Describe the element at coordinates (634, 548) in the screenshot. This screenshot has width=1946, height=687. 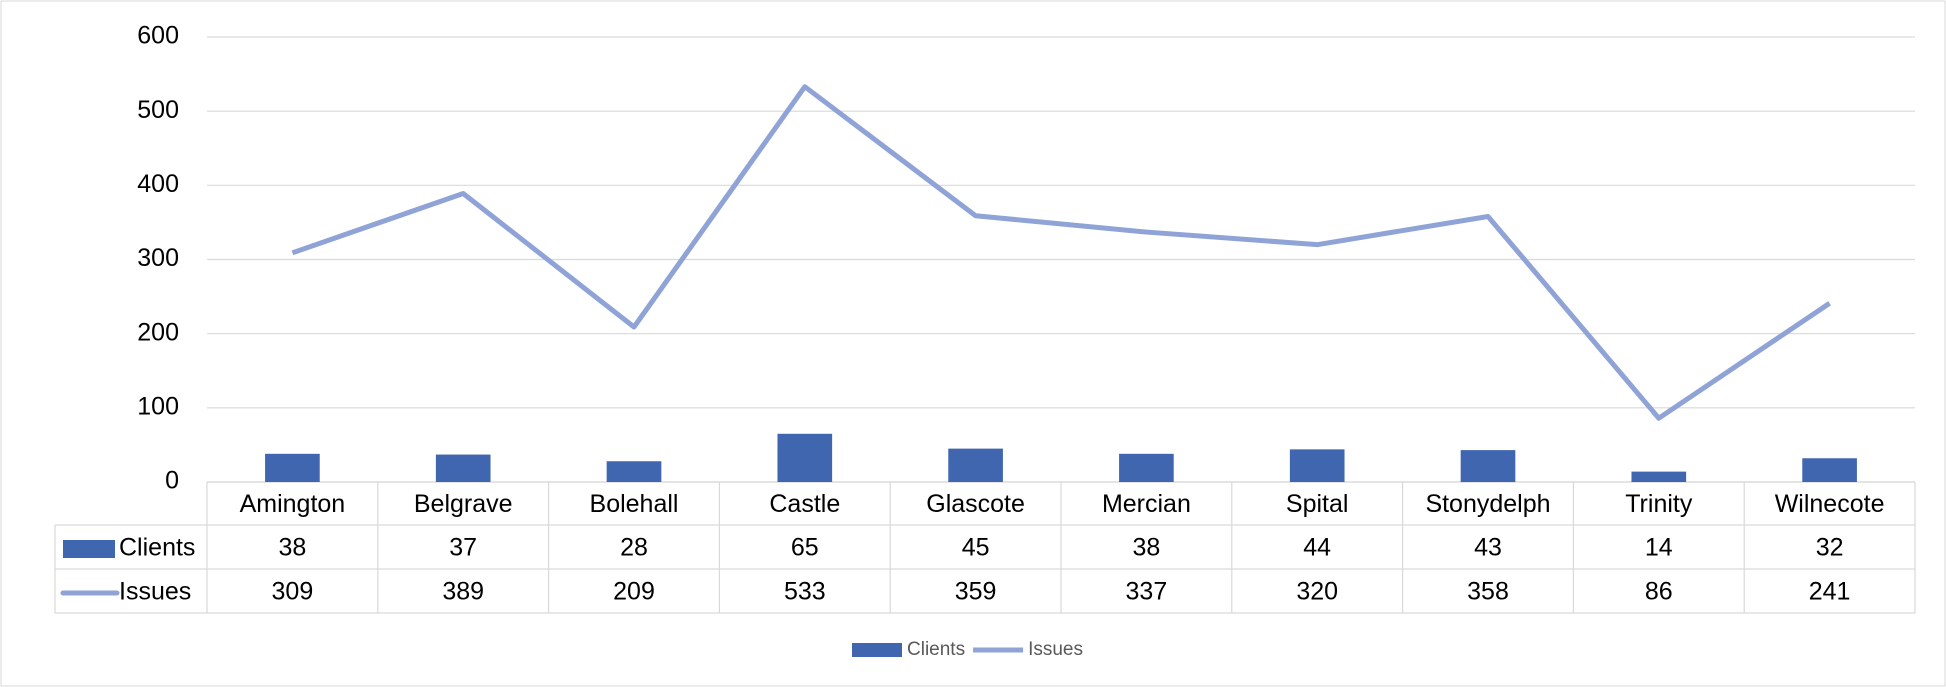
I see `table-value: 28` at that location.